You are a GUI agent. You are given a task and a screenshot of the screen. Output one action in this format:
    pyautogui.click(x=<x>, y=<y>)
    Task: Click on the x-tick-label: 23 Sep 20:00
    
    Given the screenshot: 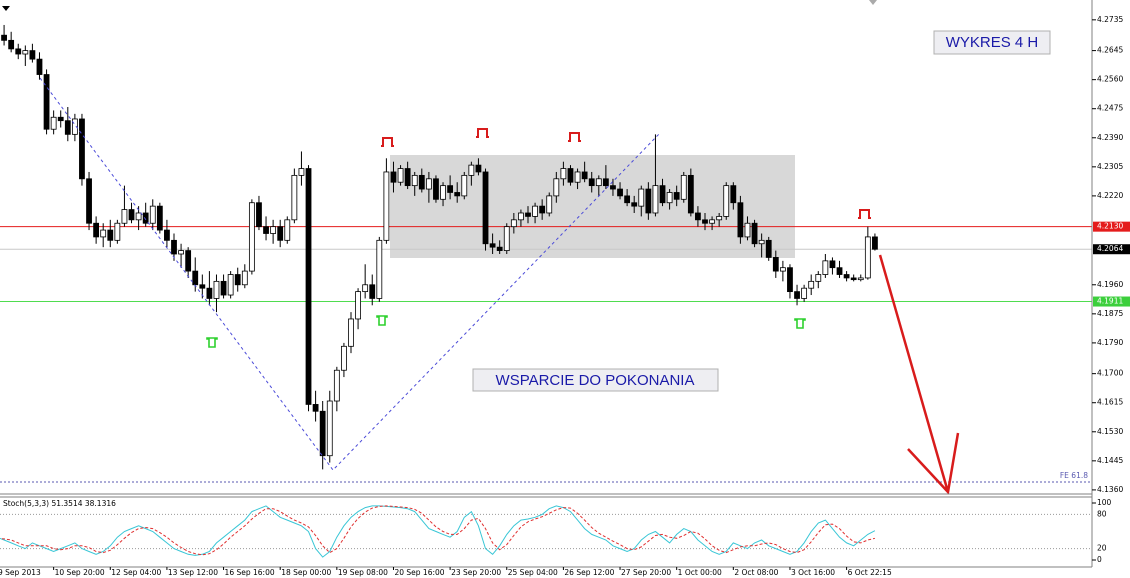 What is the action you would take?
    pyautogui.click(x=476, y=572)
    